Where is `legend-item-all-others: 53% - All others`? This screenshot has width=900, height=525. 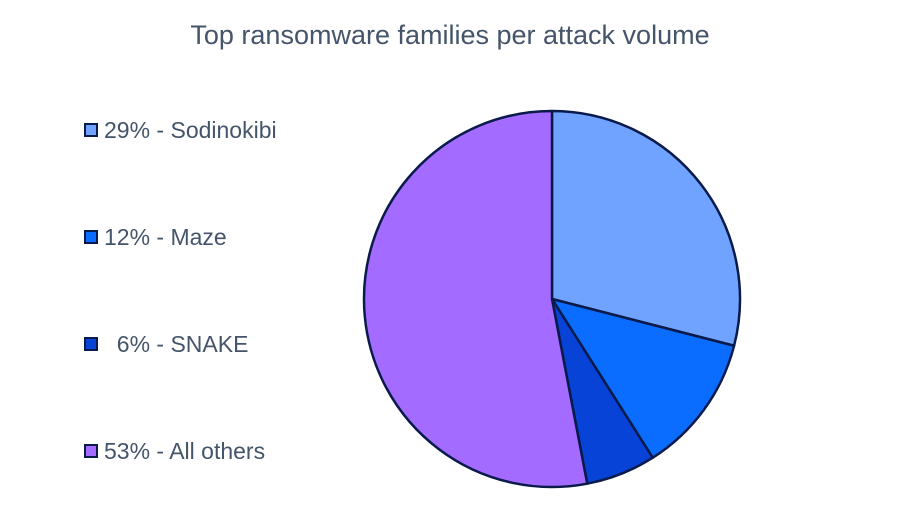
legend-item-all-others: 53% - All others is located at coordinates (174, 451).